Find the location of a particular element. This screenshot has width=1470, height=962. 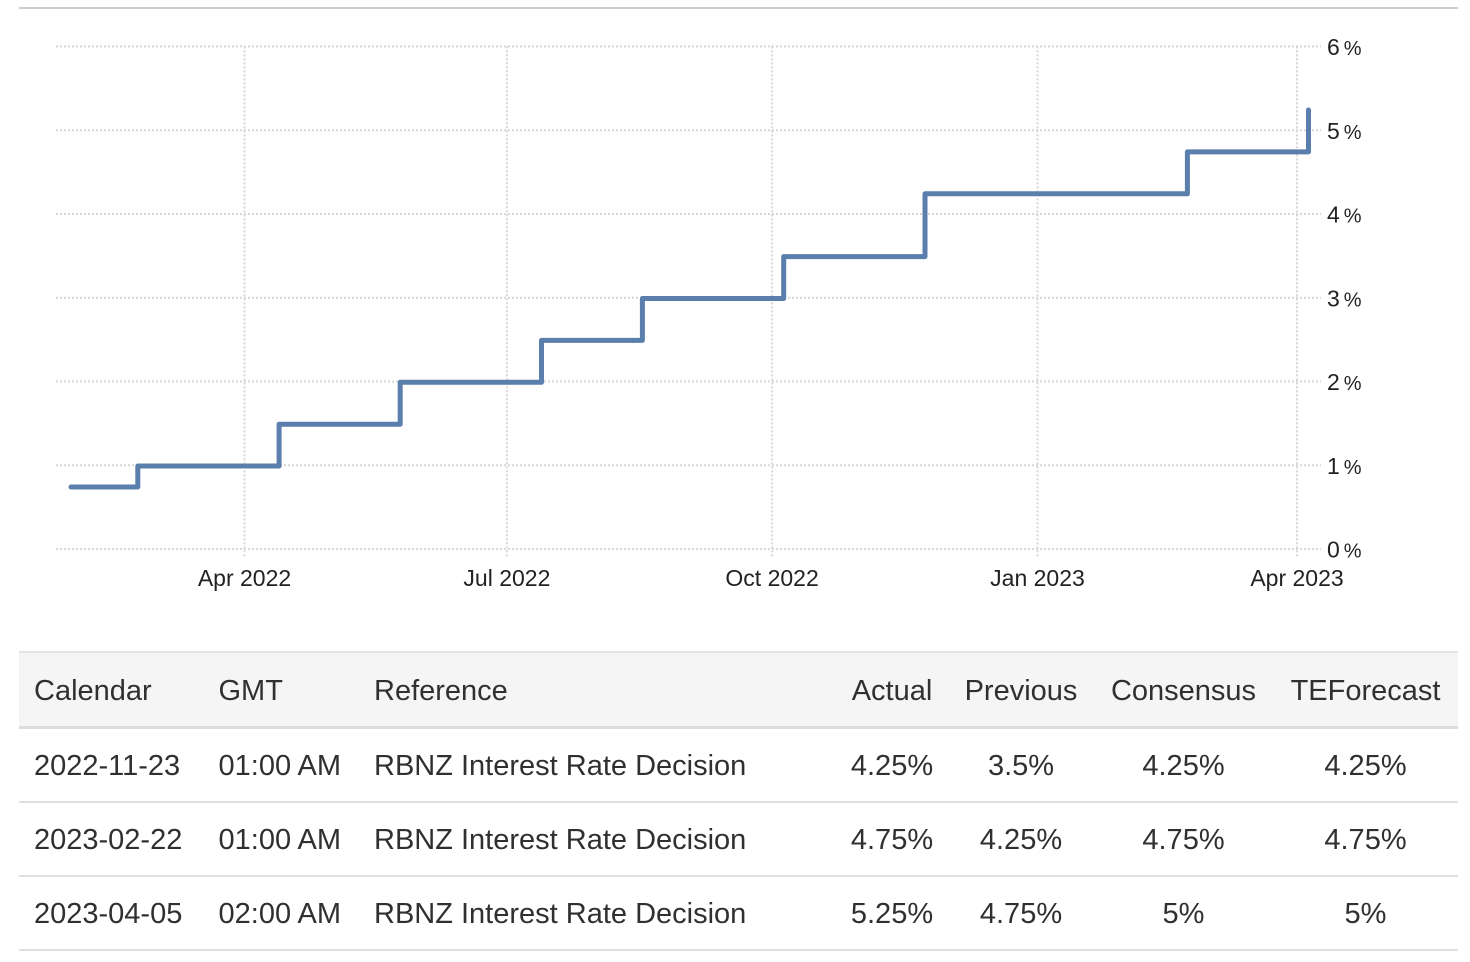

svg-text: 1% is located at coordinates (1344, 466).